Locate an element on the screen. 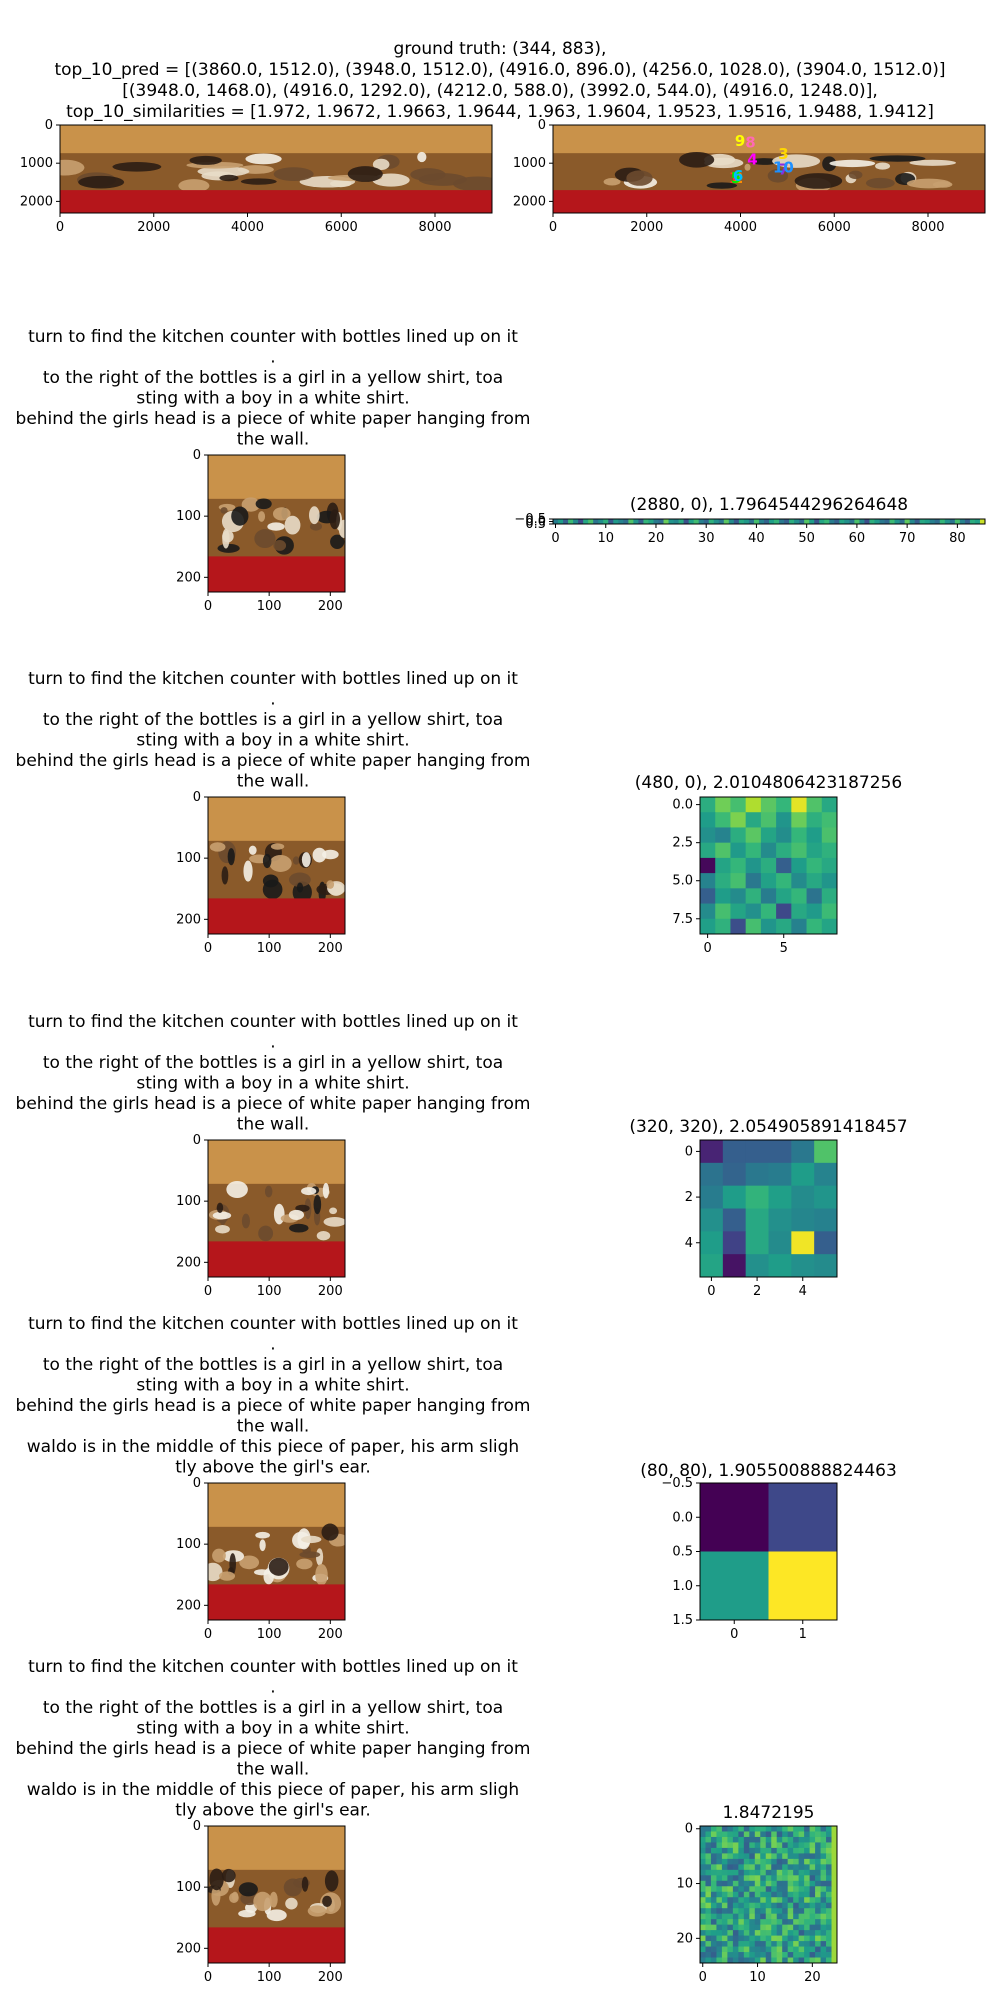 Image resolution: width=1000 pixels, height=2000 pixels. prediction-marker: 10 is located at coordinates (783, 168).